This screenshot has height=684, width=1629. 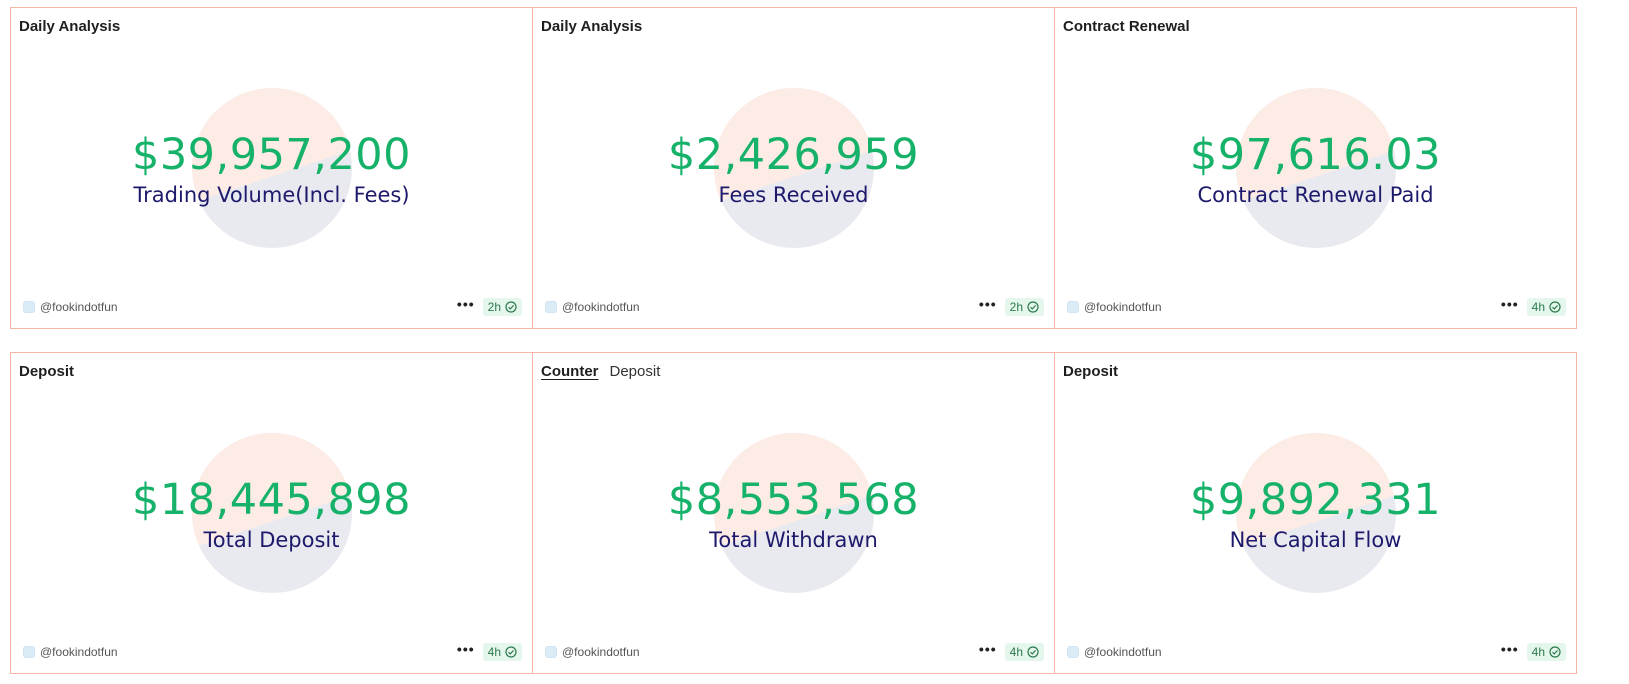 I want to click on counter-label: Contract Renewal Paid, so click(x=1315, y=195).